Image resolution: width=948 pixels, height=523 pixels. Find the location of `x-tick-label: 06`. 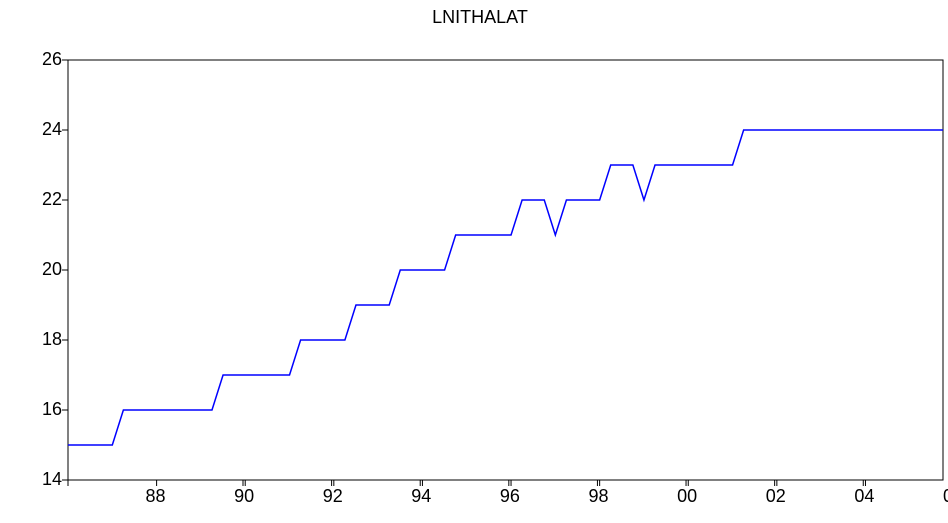

x-tick-label: 06 is located at coordinates (945, 496).